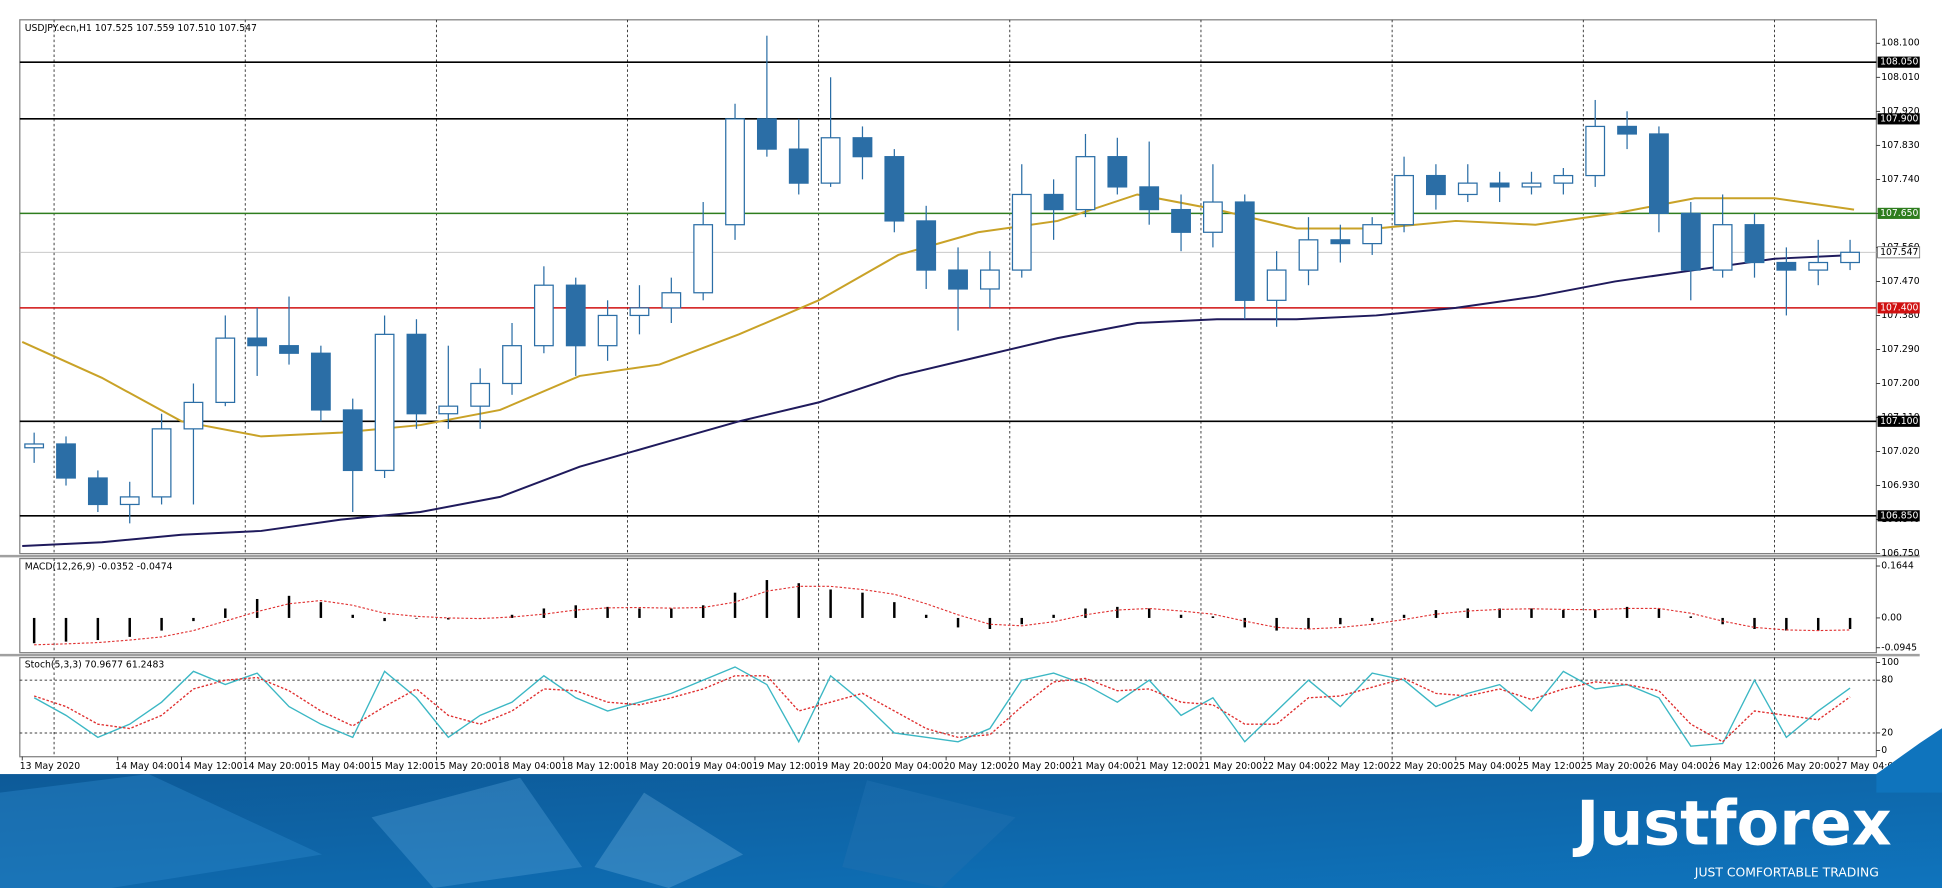 The height and width of the screenshot is (888, 1942). I want to click on y-tick-label: 0, so click(1884, 750).